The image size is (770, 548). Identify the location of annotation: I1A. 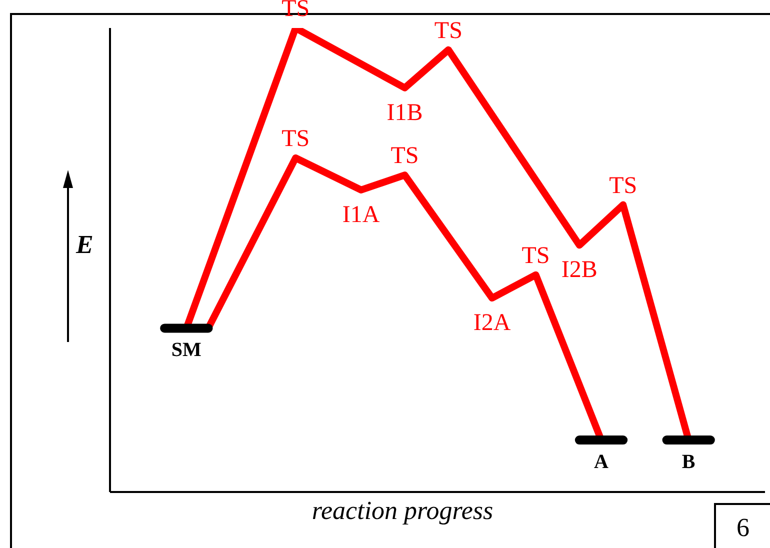
(361, 215).